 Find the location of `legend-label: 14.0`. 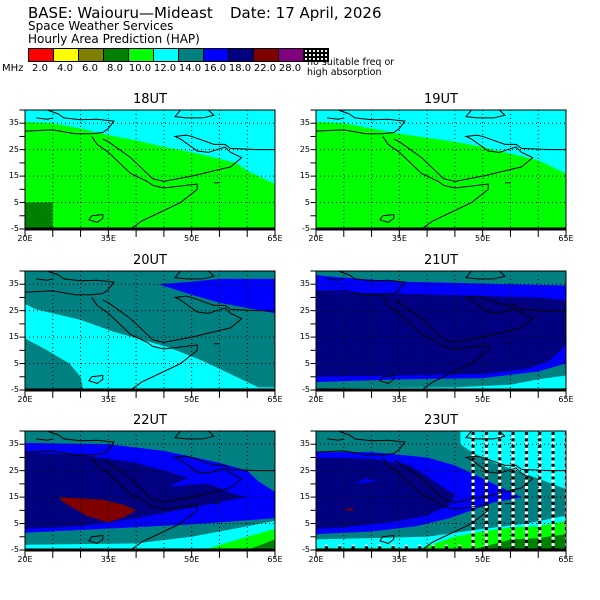

legend-label: 14.0 is located at coordinates (190, 68).